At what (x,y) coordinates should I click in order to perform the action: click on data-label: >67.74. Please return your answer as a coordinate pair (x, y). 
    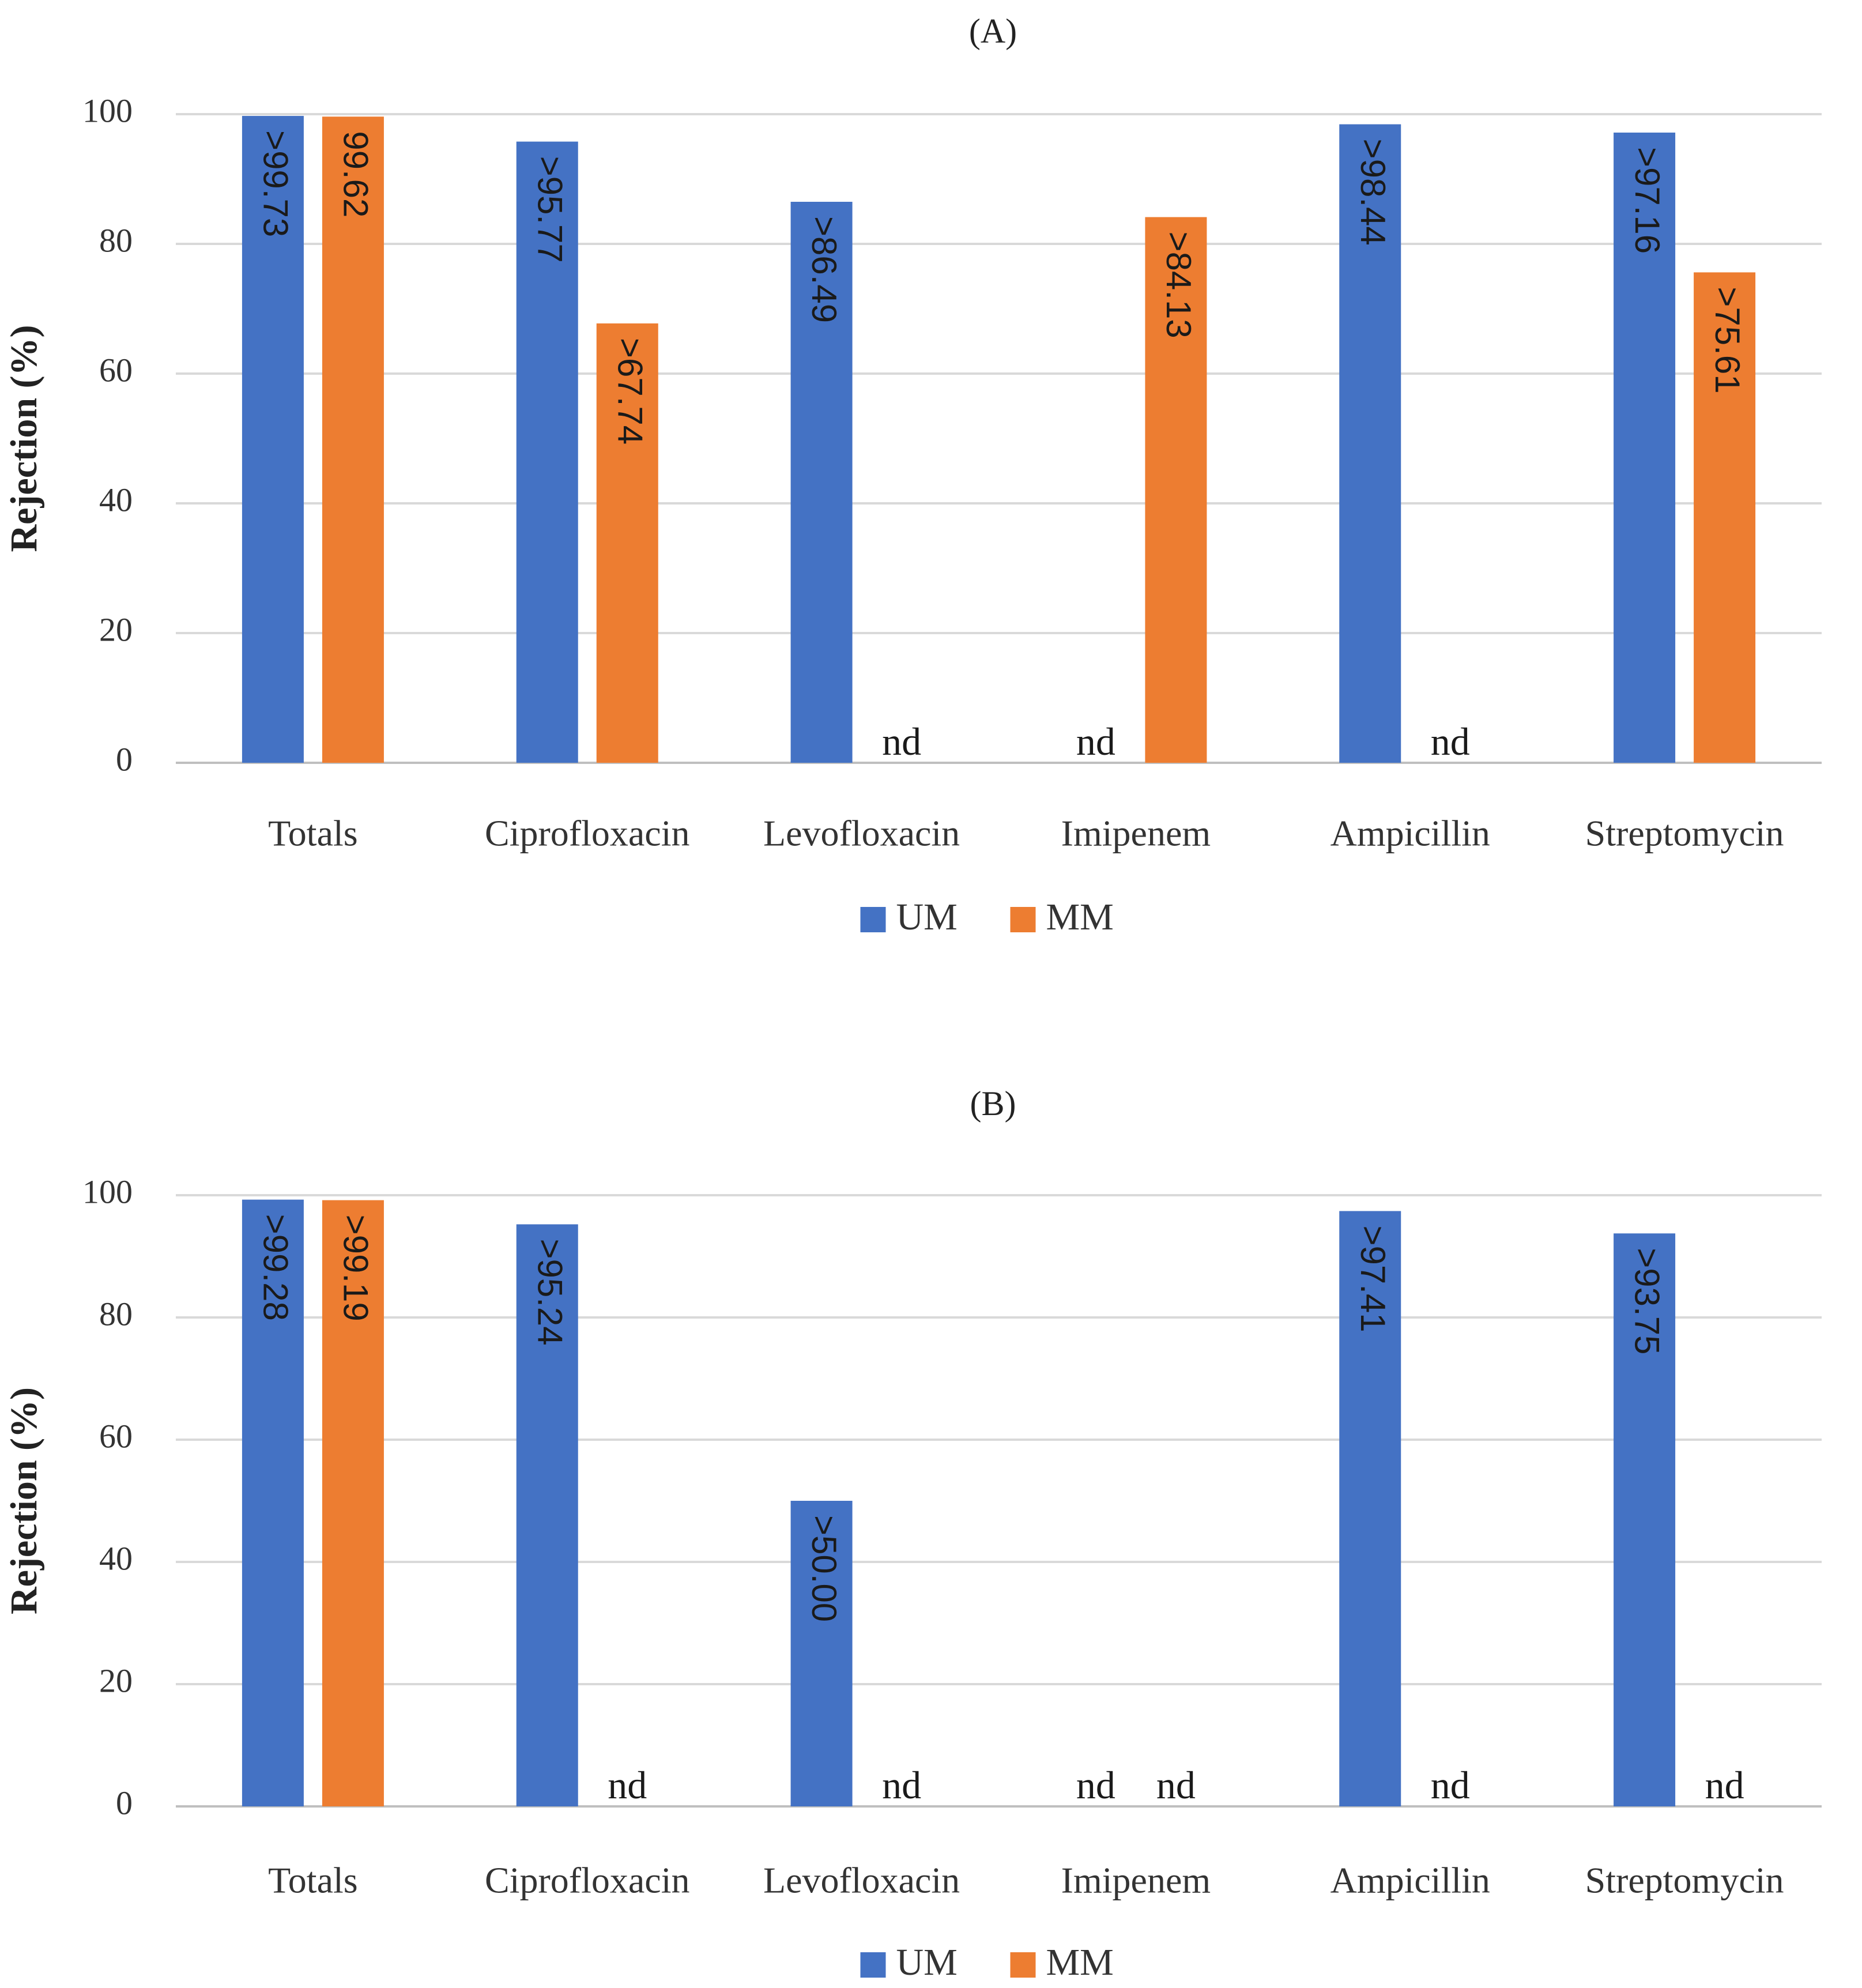
    Looking at the image, I should click on (629, 391).